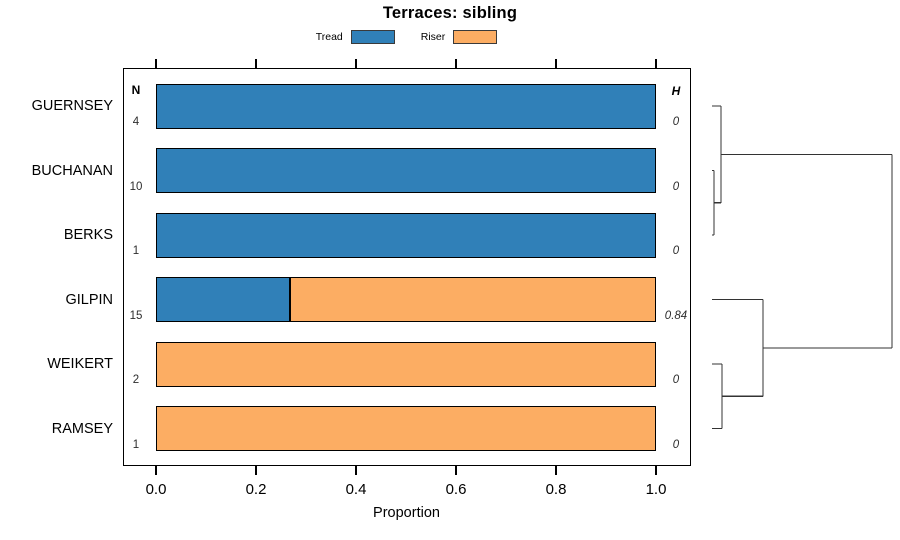 The image size is (900, 540). Describe the element at coordinates (433, 37) in the screenshot. I see `legend-label-riser: Riser` at that location.